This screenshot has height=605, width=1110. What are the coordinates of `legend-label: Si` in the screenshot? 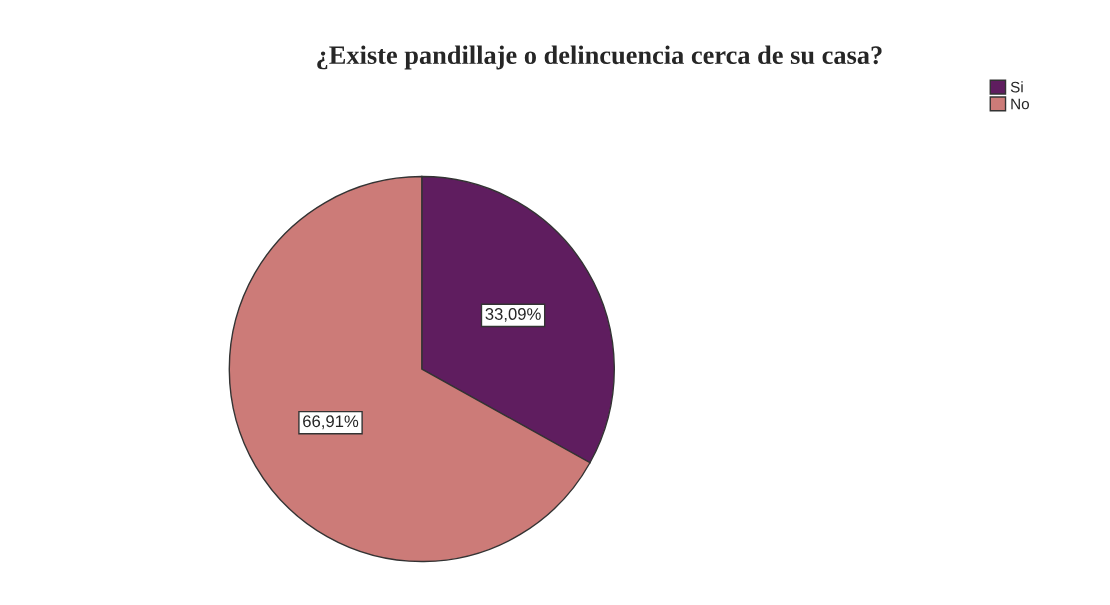 It's located at (1016, 87).